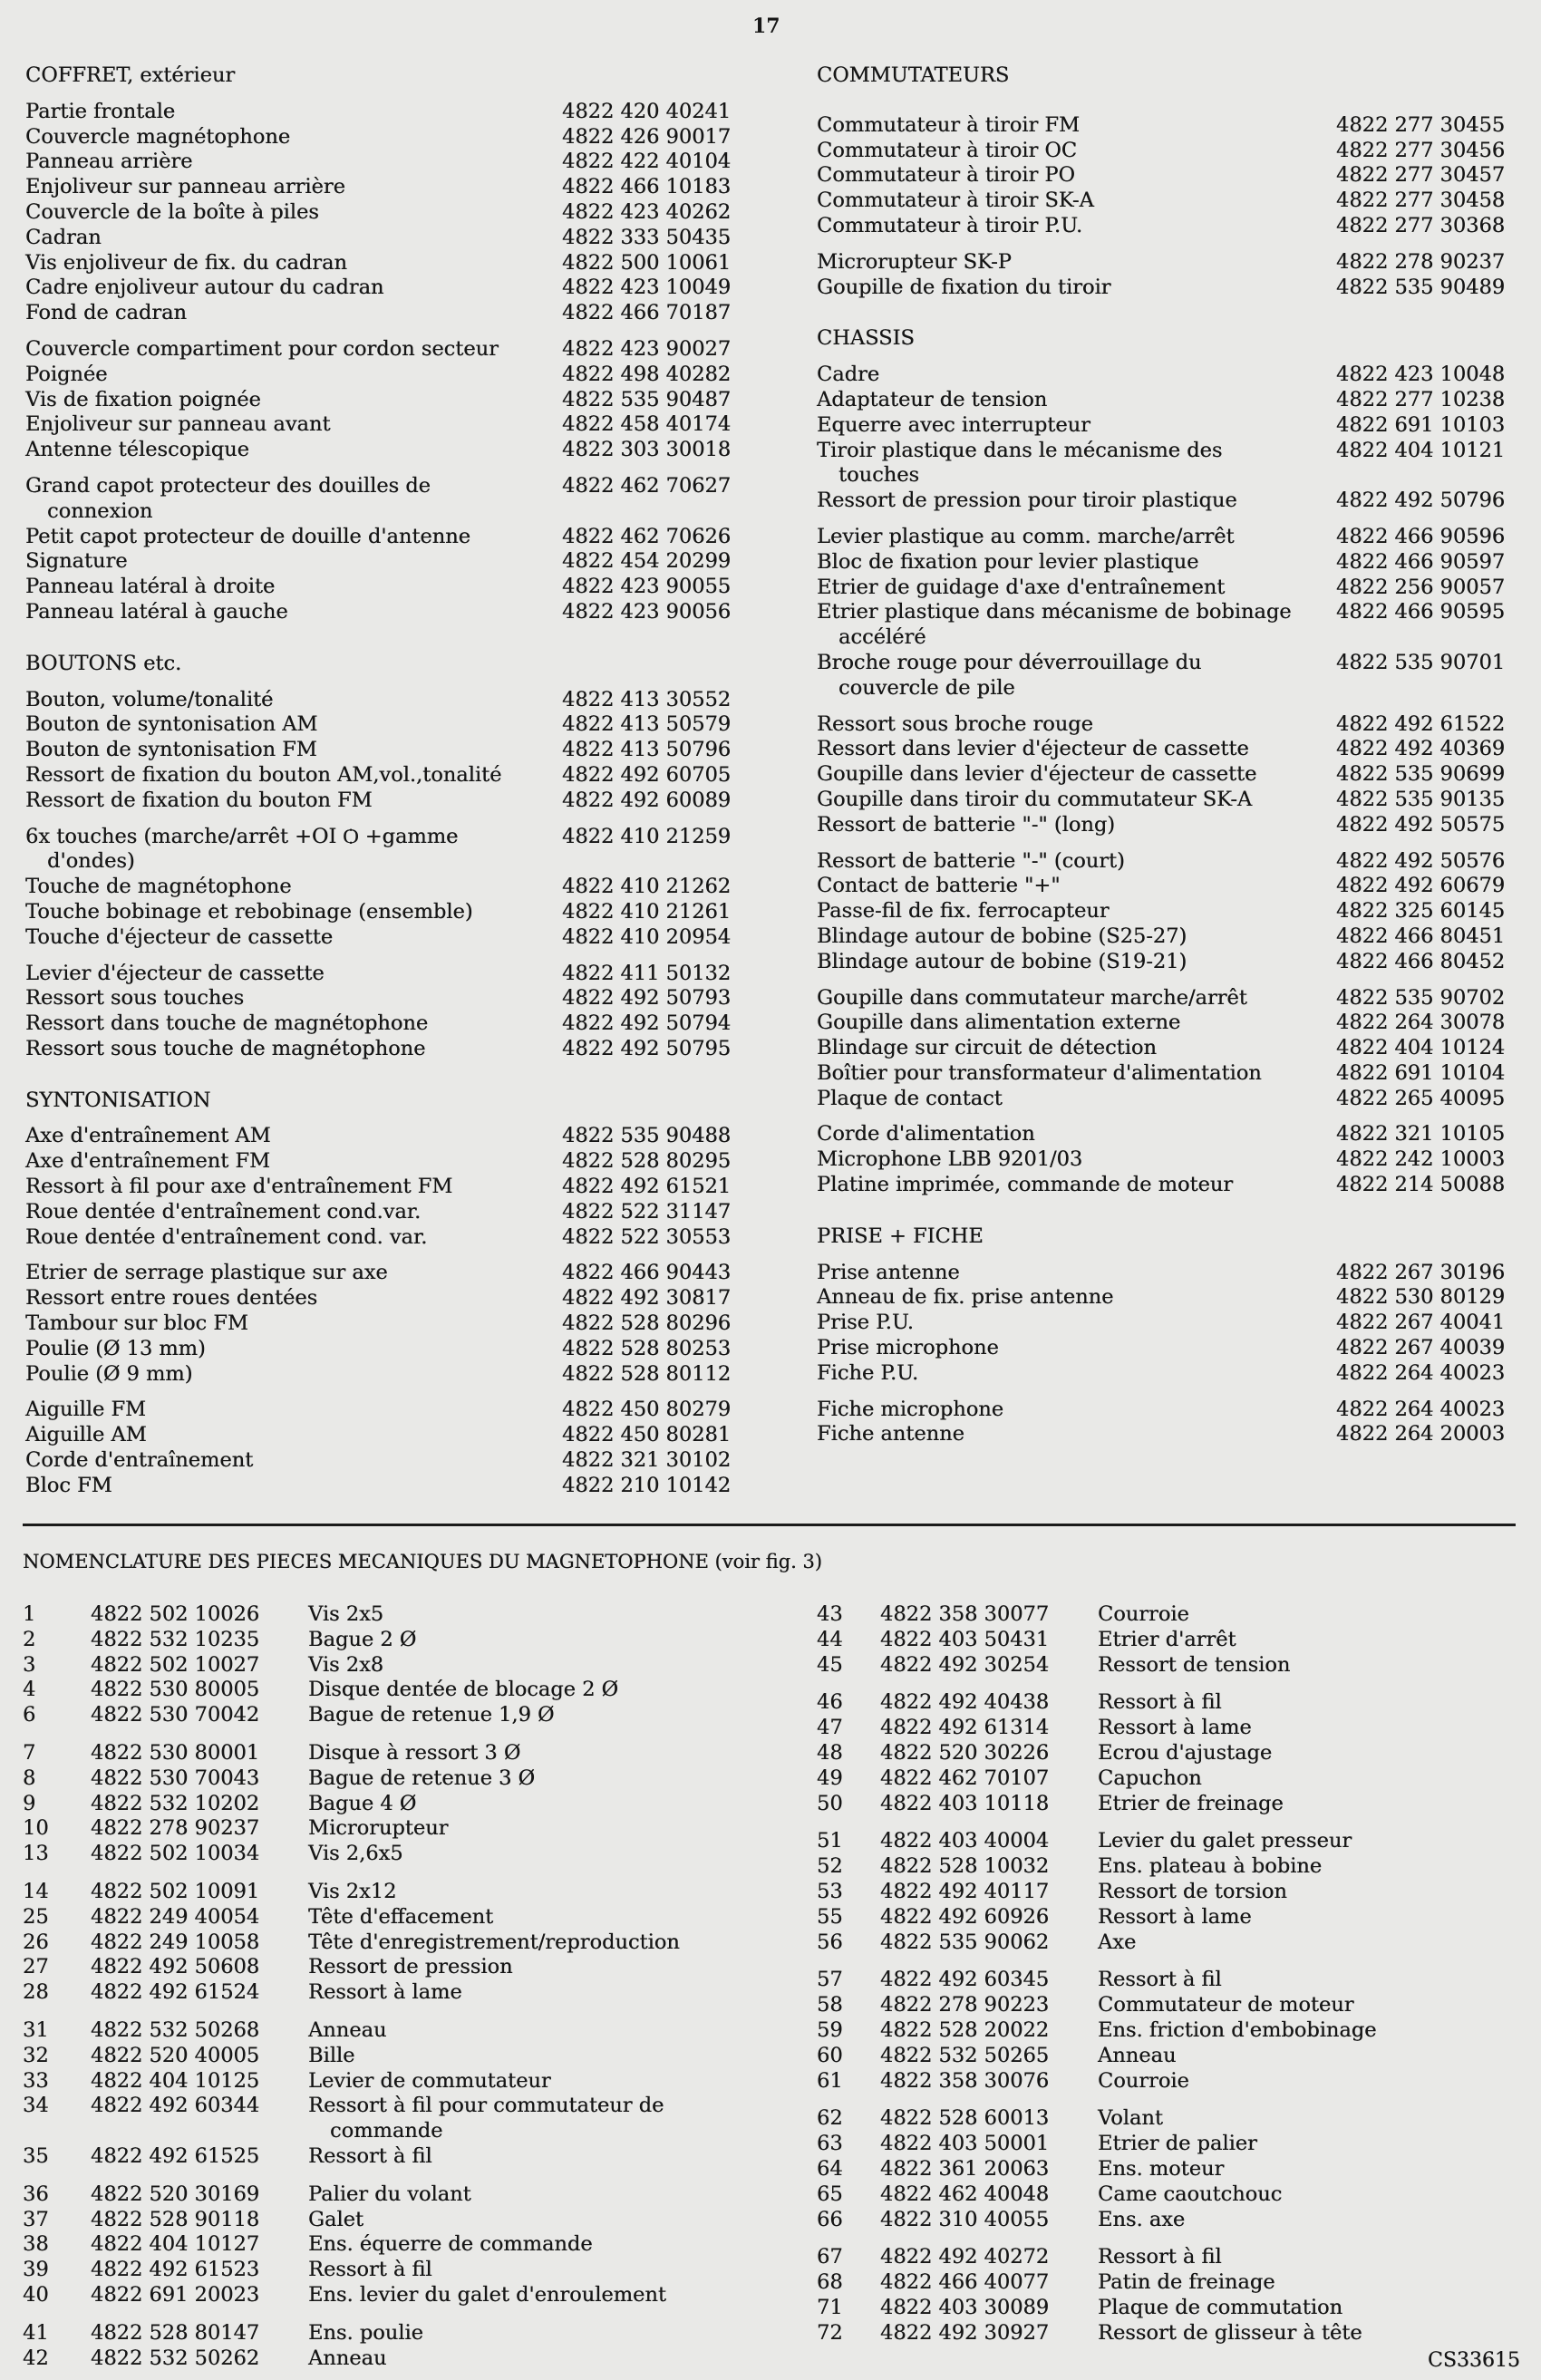  I want to click on nomenclature-row: 44 4822 403 50431 Etrier d'arrêt, so click(1166, 1641).